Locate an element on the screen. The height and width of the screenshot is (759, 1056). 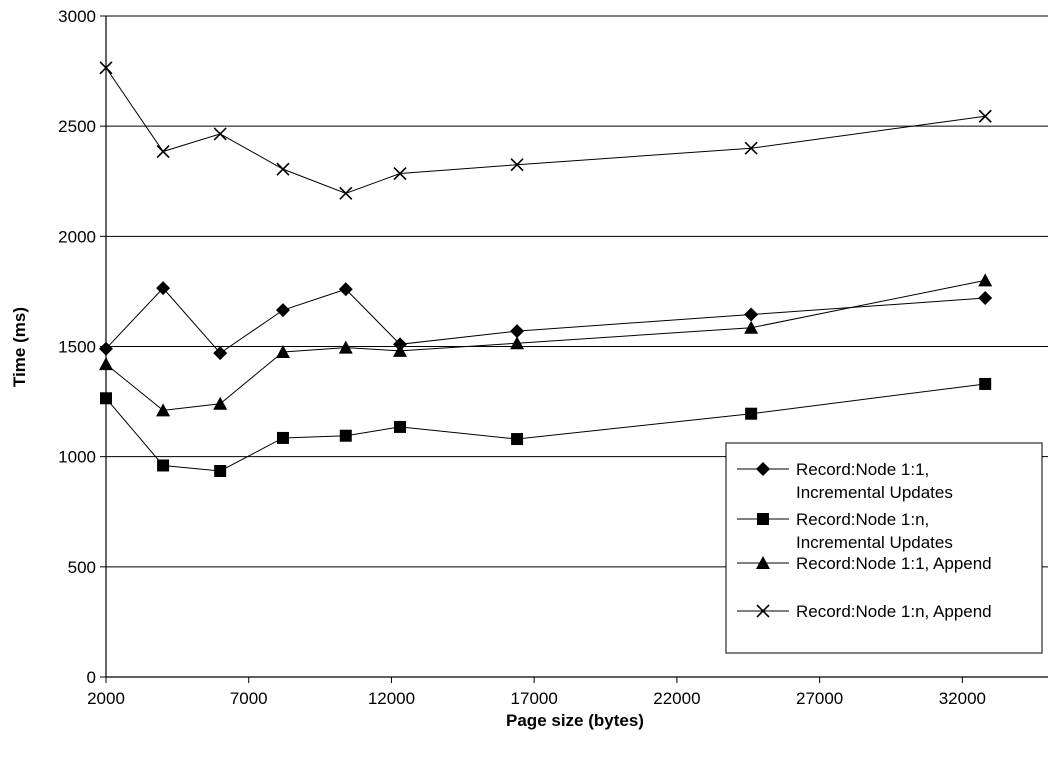
y-tick-label: 3000 is located at coordinates (77, 16).